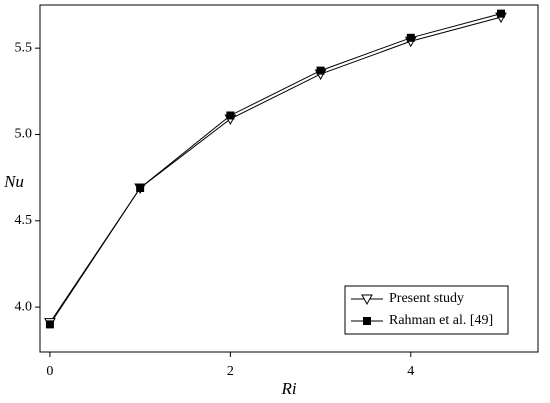 The height and width of the screenshot is (403, 550). What do you see at coordinates (13, 181) in the screenshot?
I see `y-axis-label: Nu` at bounding box center [13, 181].